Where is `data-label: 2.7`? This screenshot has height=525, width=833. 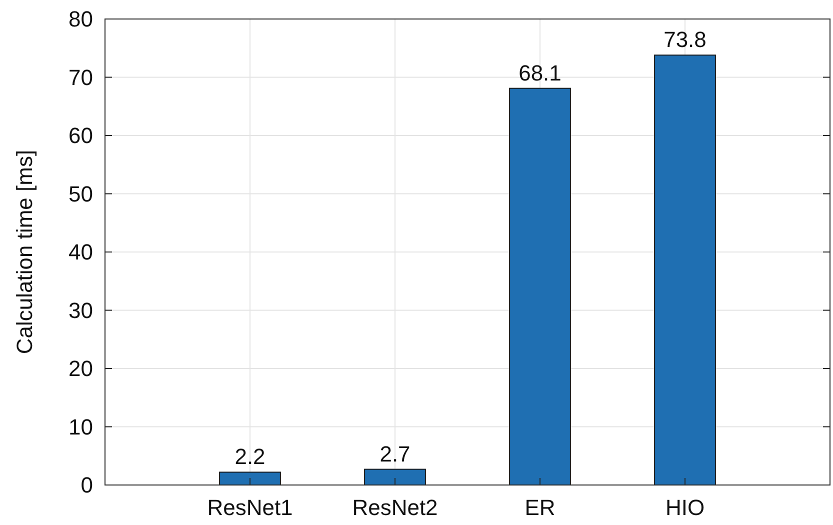
data-label: 2.7 is located at coordinates (395, 453).